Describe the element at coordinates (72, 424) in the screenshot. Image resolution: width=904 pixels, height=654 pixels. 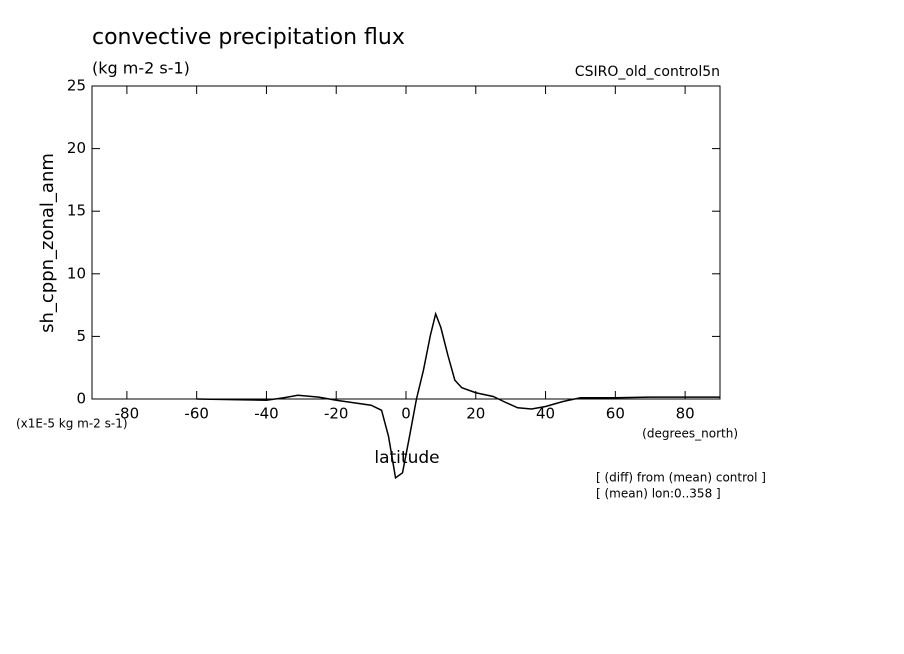
I see `y-units: (x1E-5 kg m-2 s-1)` at that location.